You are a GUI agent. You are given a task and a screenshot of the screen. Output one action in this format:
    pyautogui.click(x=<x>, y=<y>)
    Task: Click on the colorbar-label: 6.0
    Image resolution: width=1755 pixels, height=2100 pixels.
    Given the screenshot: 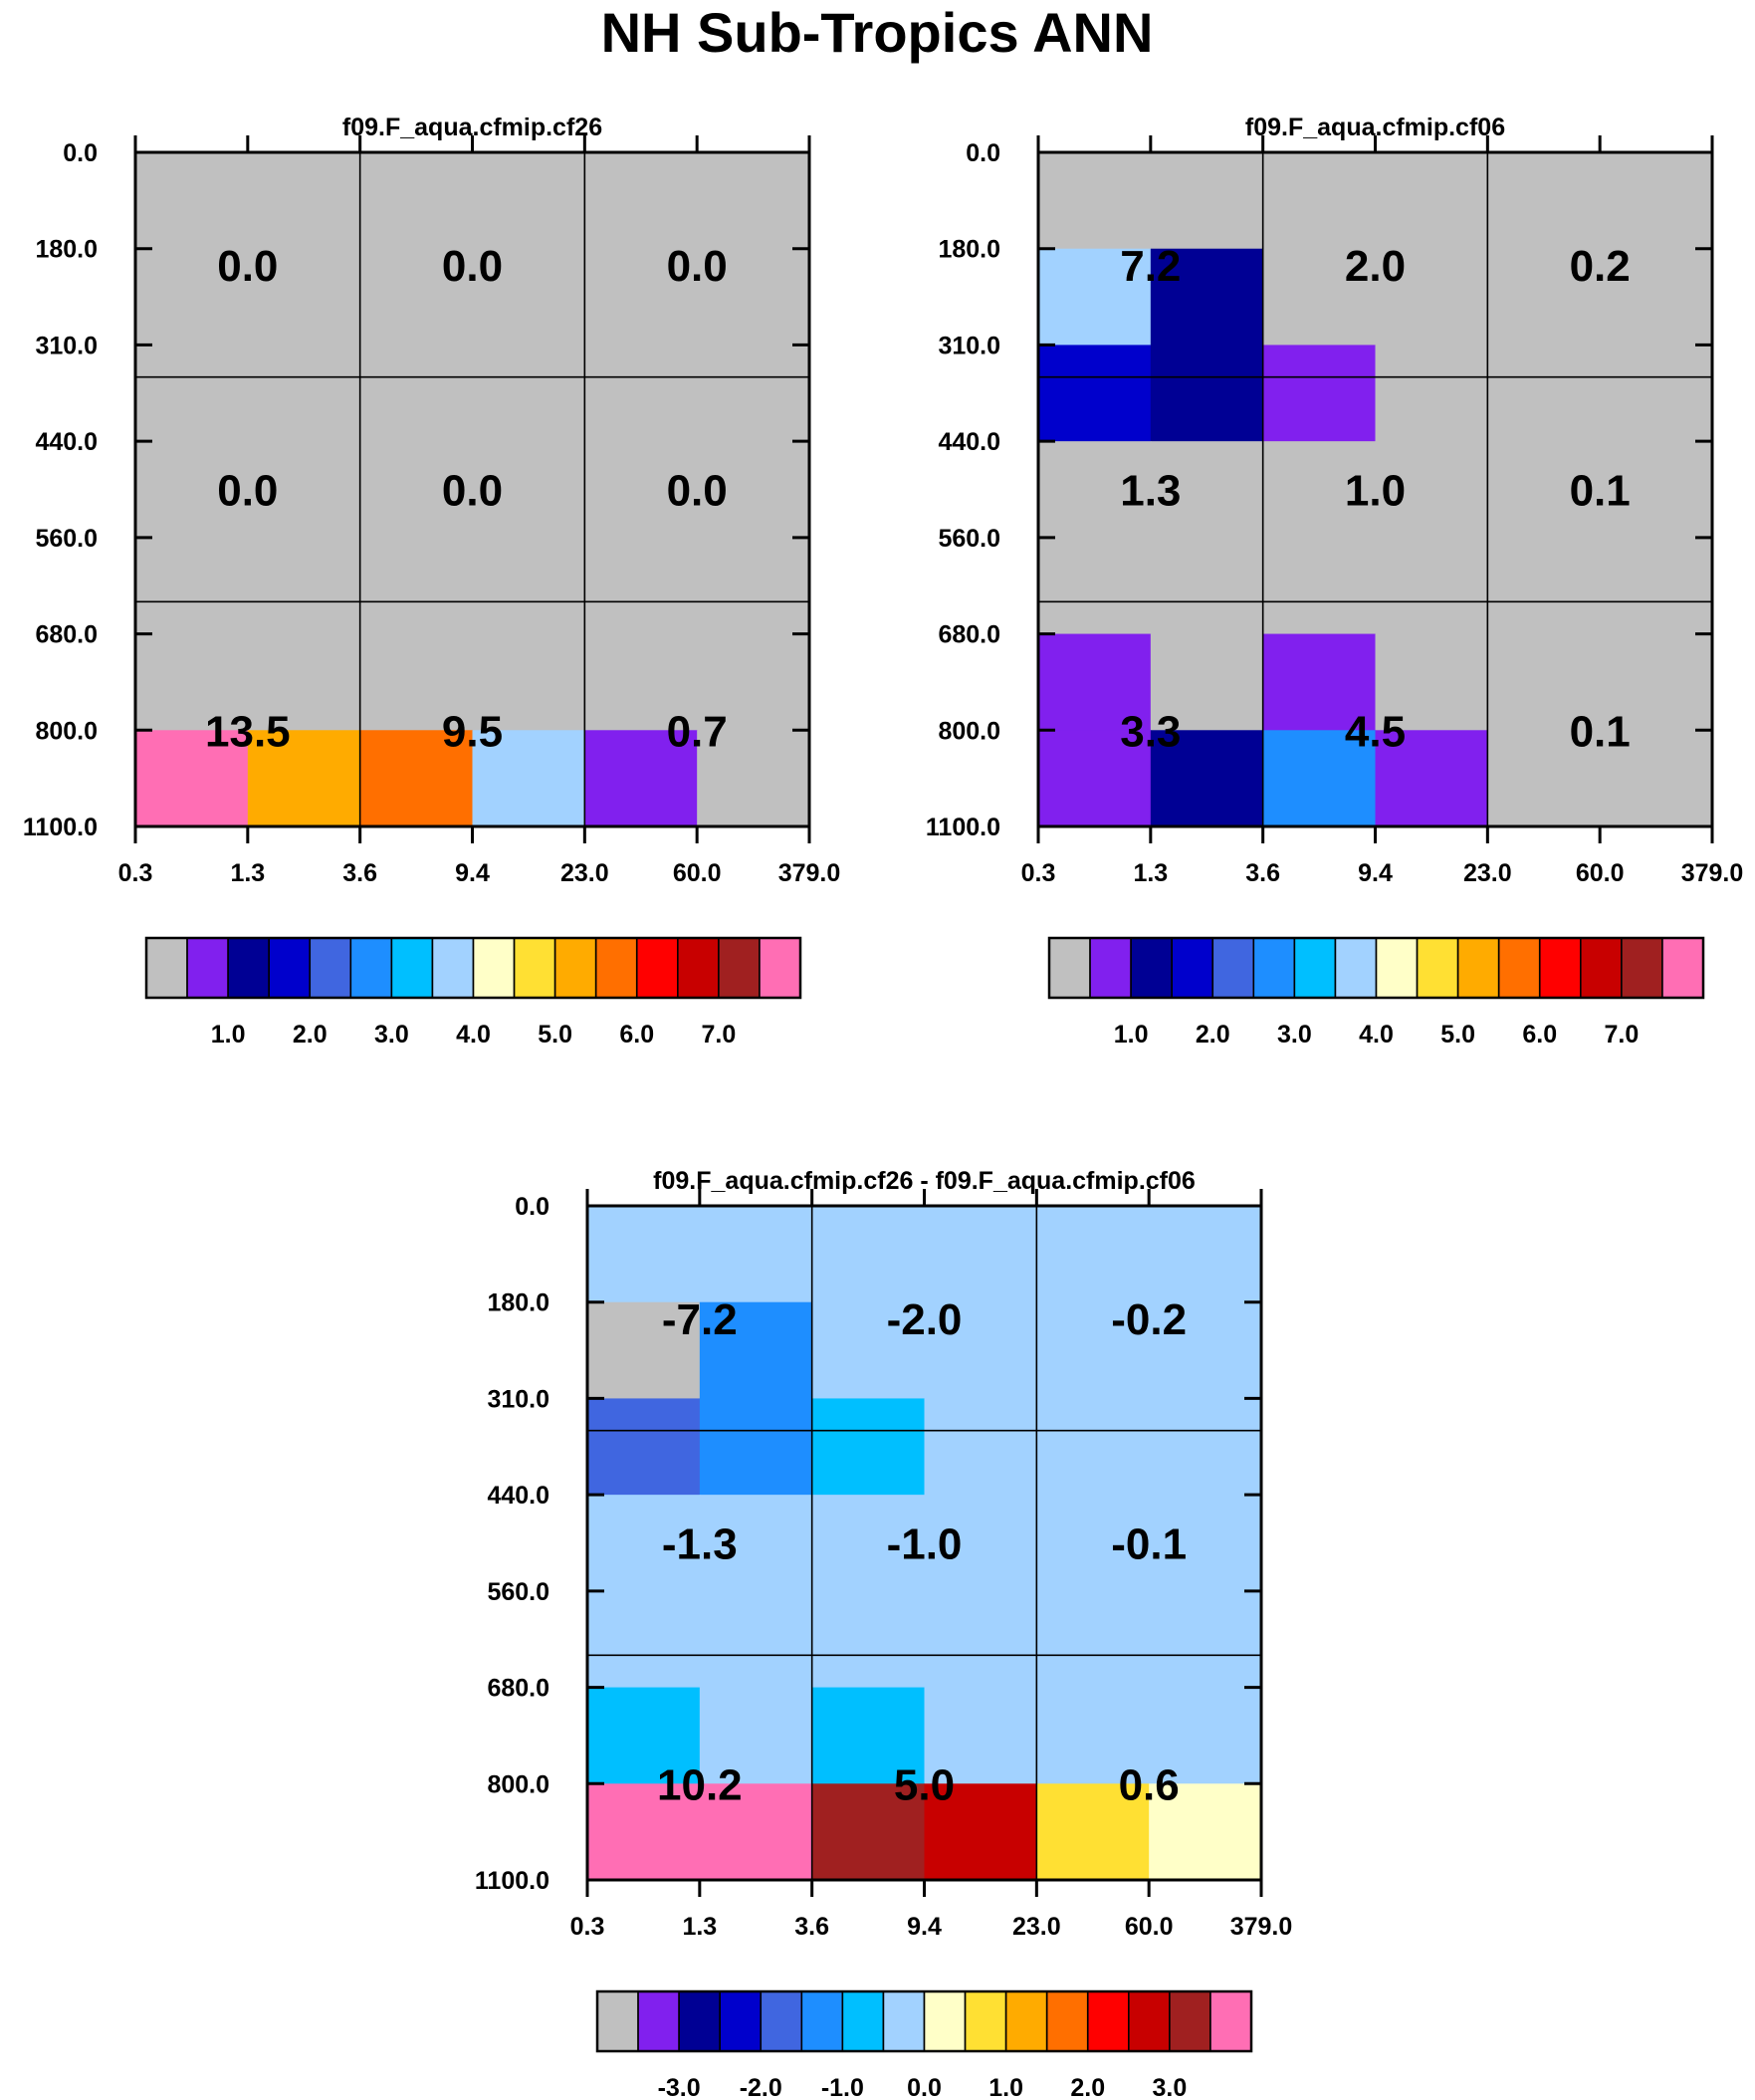 What is the action you would take?
    pyautogui.click(x=1540, y=1035)
    